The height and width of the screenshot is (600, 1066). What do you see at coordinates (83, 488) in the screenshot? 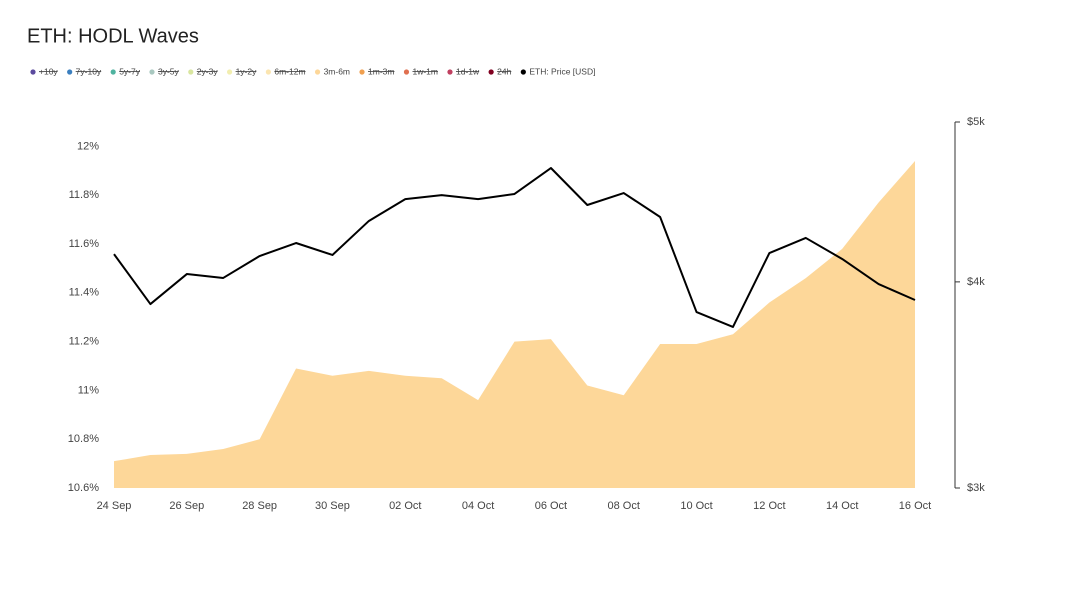
I see `y-tick-label: 10.6%` at bounding box center [83, 488].